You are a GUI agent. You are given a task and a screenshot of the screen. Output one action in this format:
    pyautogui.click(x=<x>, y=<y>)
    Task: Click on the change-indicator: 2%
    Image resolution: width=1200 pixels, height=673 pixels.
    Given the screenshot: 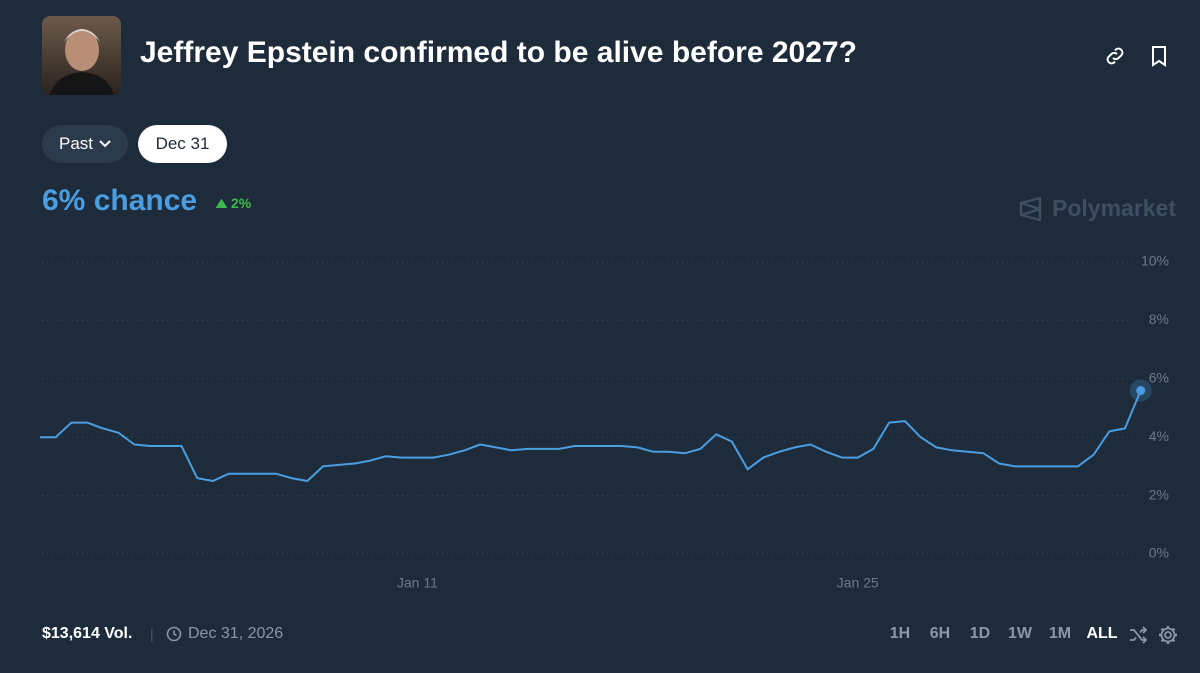 What is the action you would take?
    pyautogui.click(x=233, y=203)
    